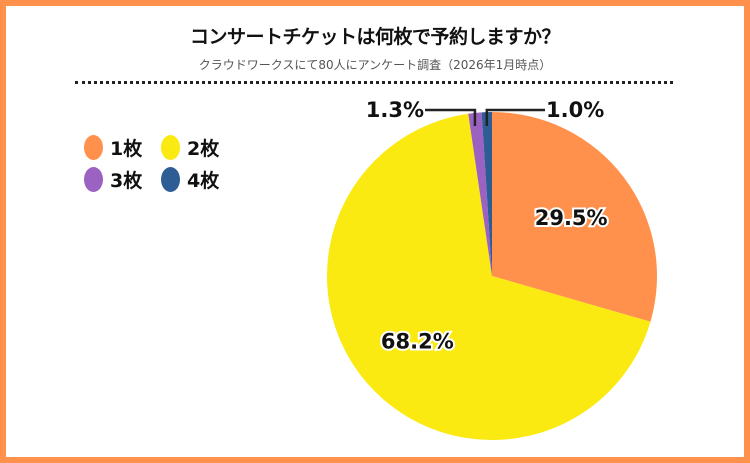 The width and height of the screenshot is (750, 463). What do you see at coordinates (375, 65) in the screenshot?
I see `chart-subtitle: クラウドワークスにて80人にアンケート調査（2026年1月時点）` at bounding box center [375, 65].